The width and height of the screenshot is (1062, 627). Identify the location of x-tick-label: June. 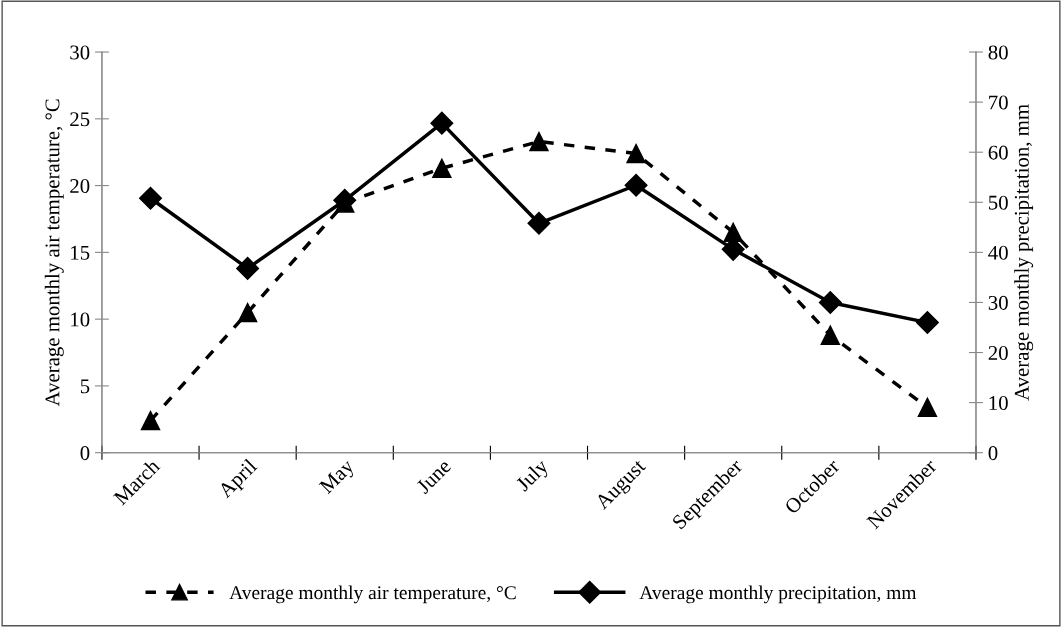
(433, 476).